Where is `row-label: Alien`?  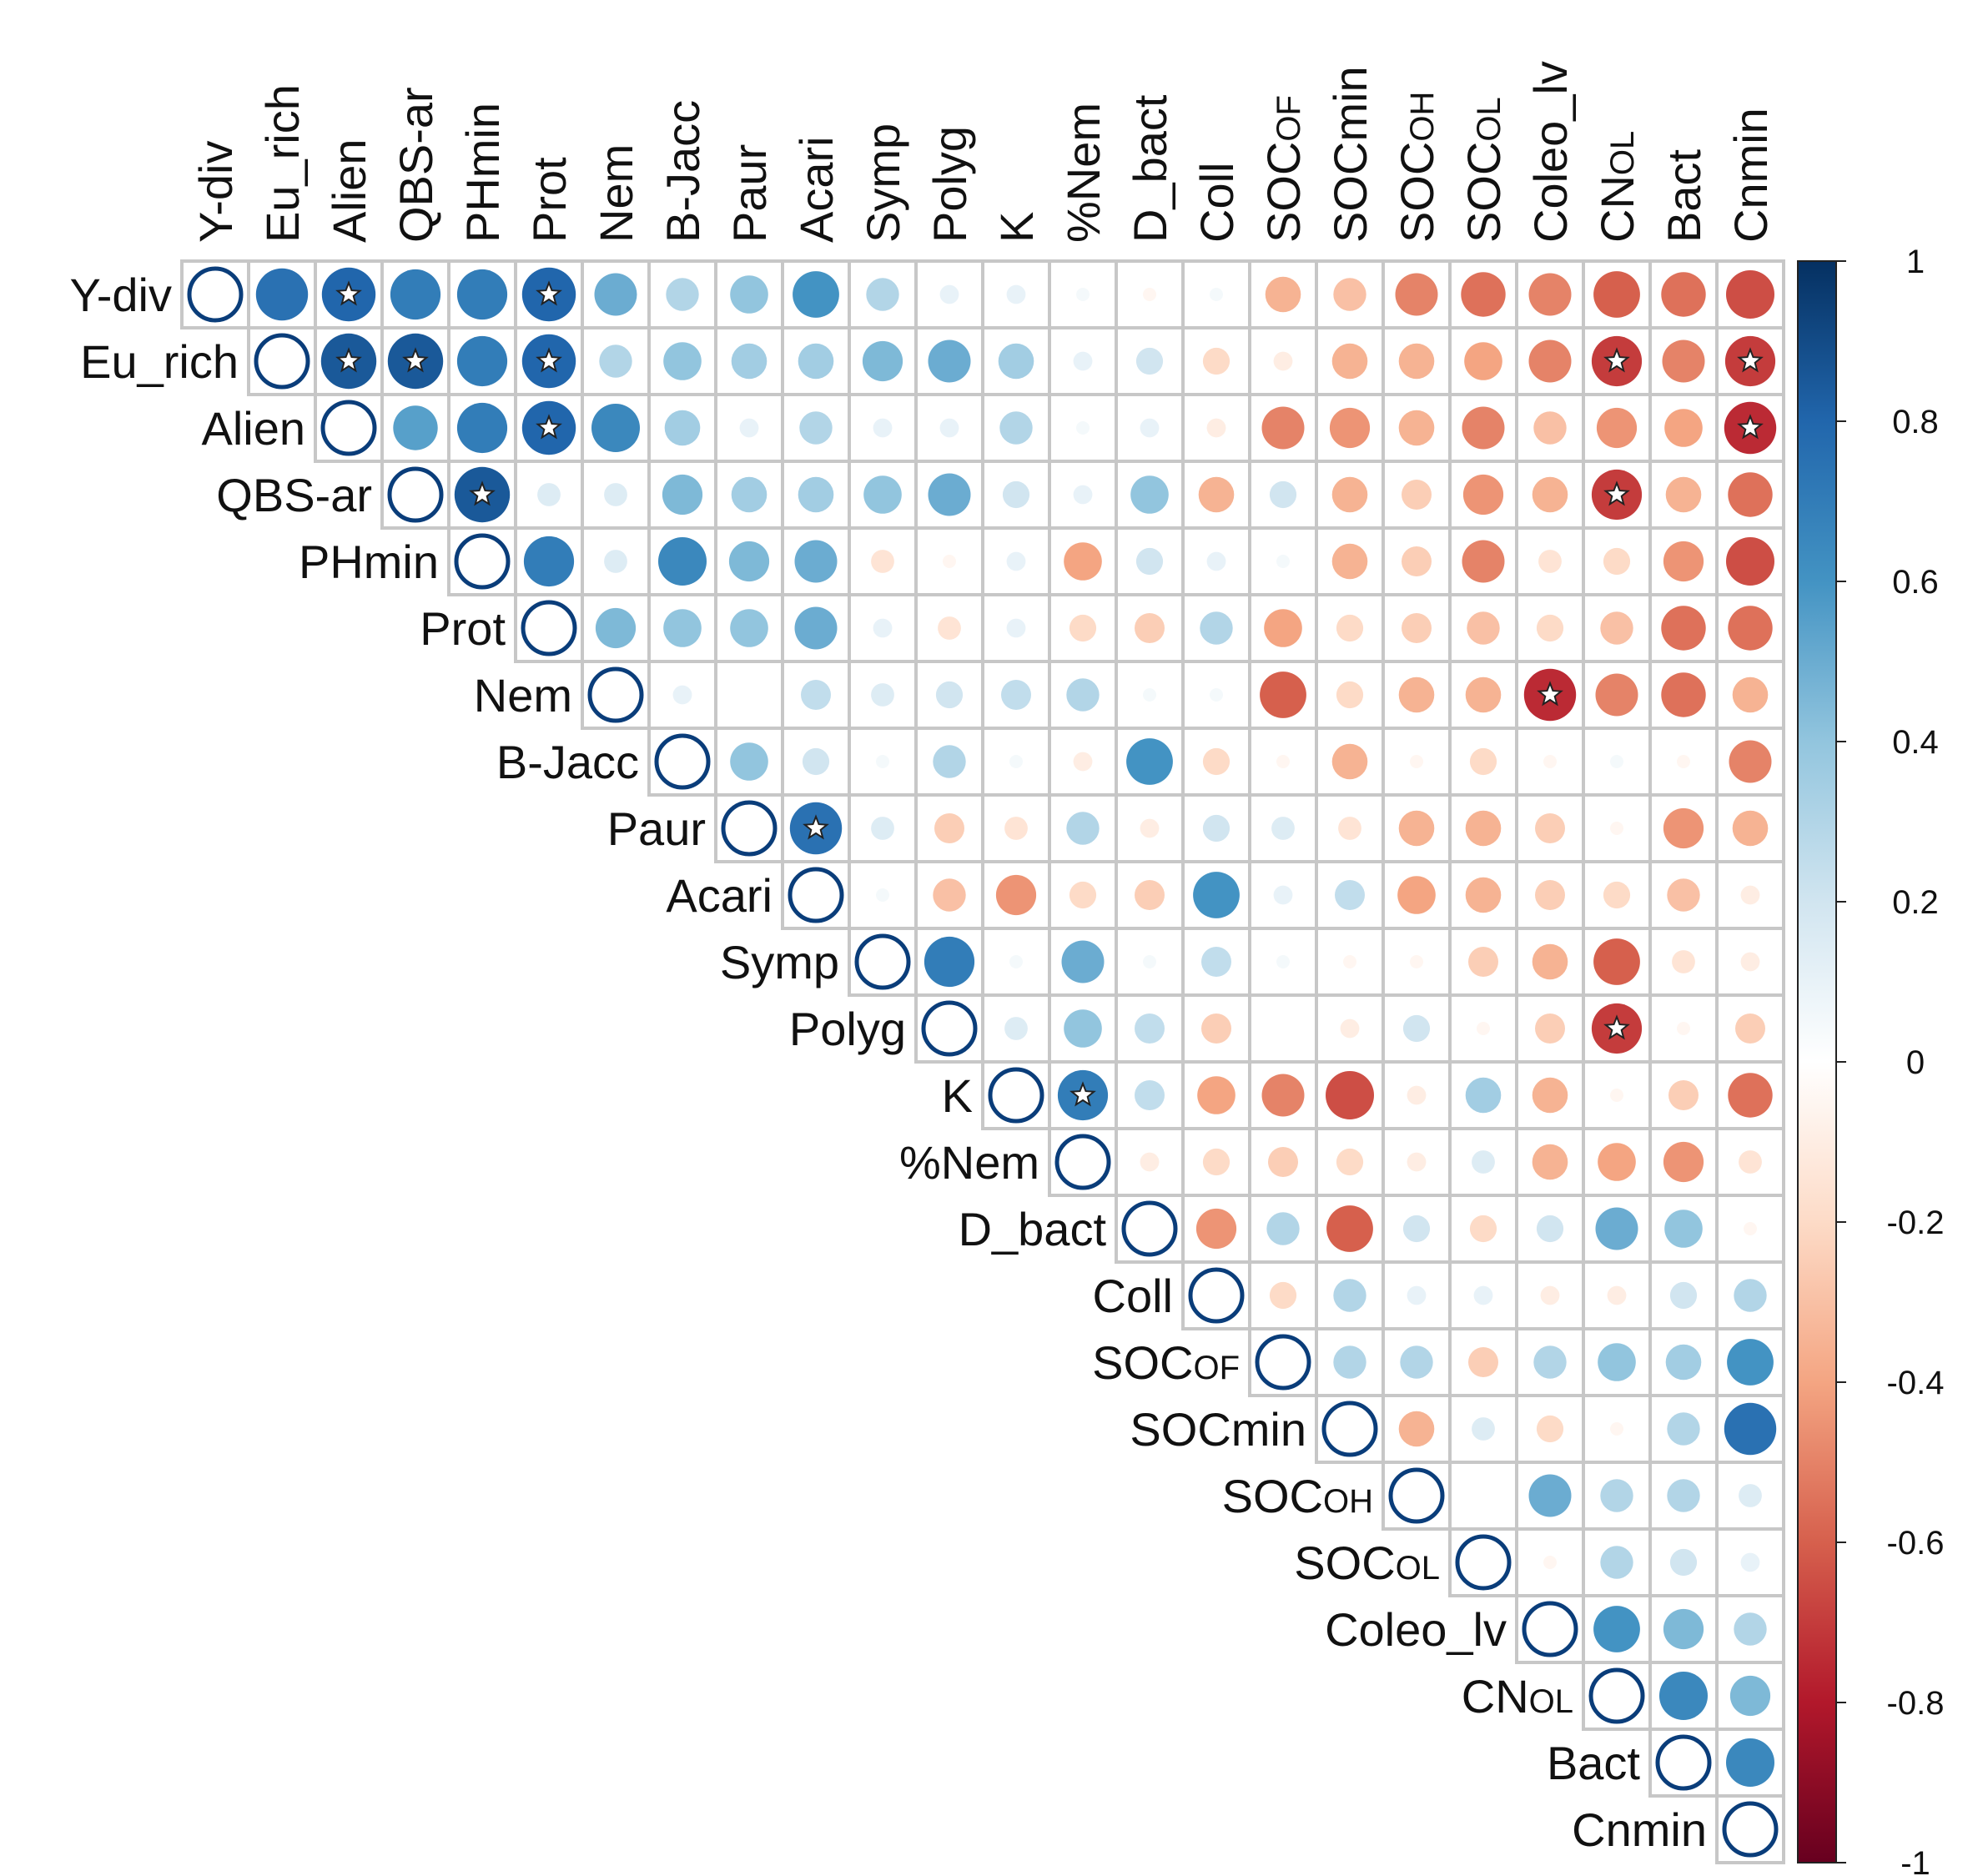
row-label: Alien is located at coordinates (253, 428).